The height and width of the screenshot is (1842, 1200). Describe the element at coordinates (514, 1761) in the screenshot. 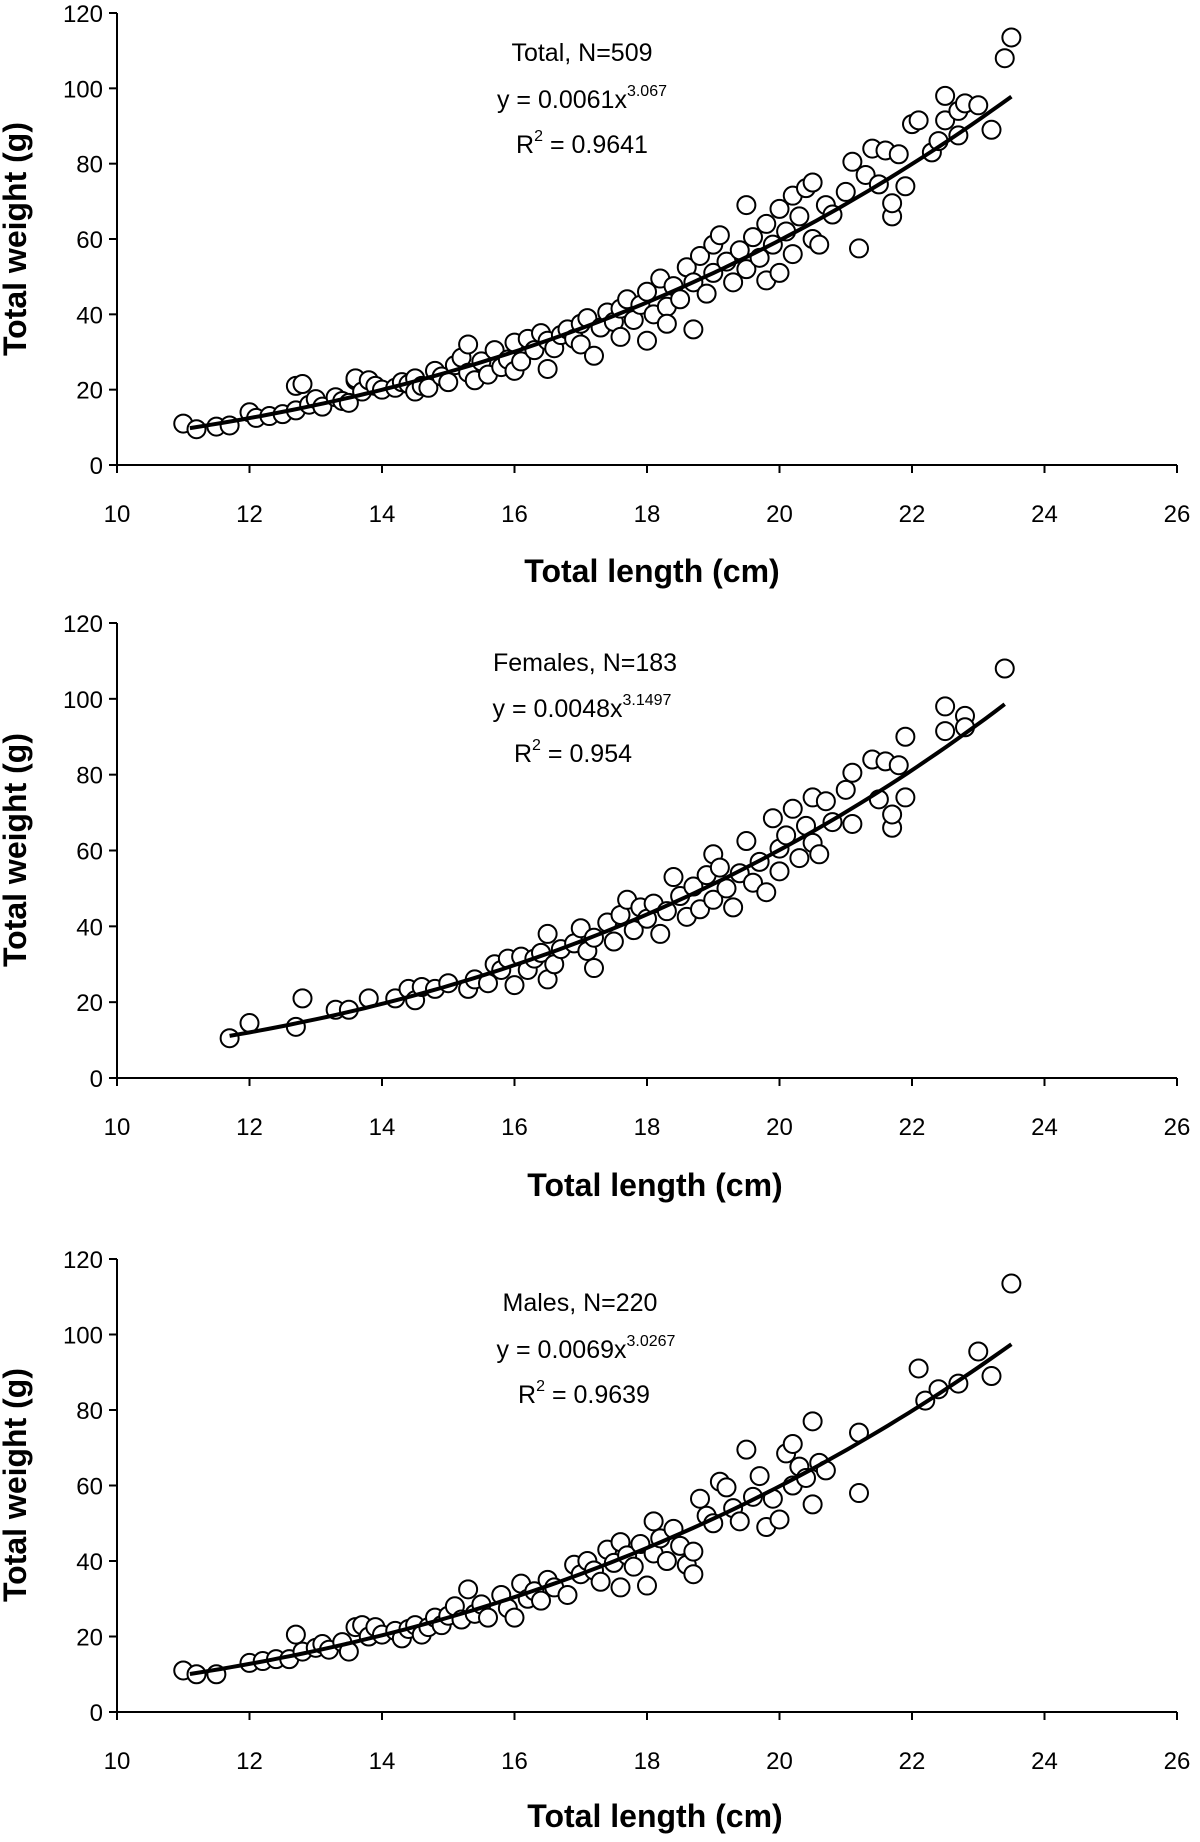

I see `x-tick-label: 16` at that location.